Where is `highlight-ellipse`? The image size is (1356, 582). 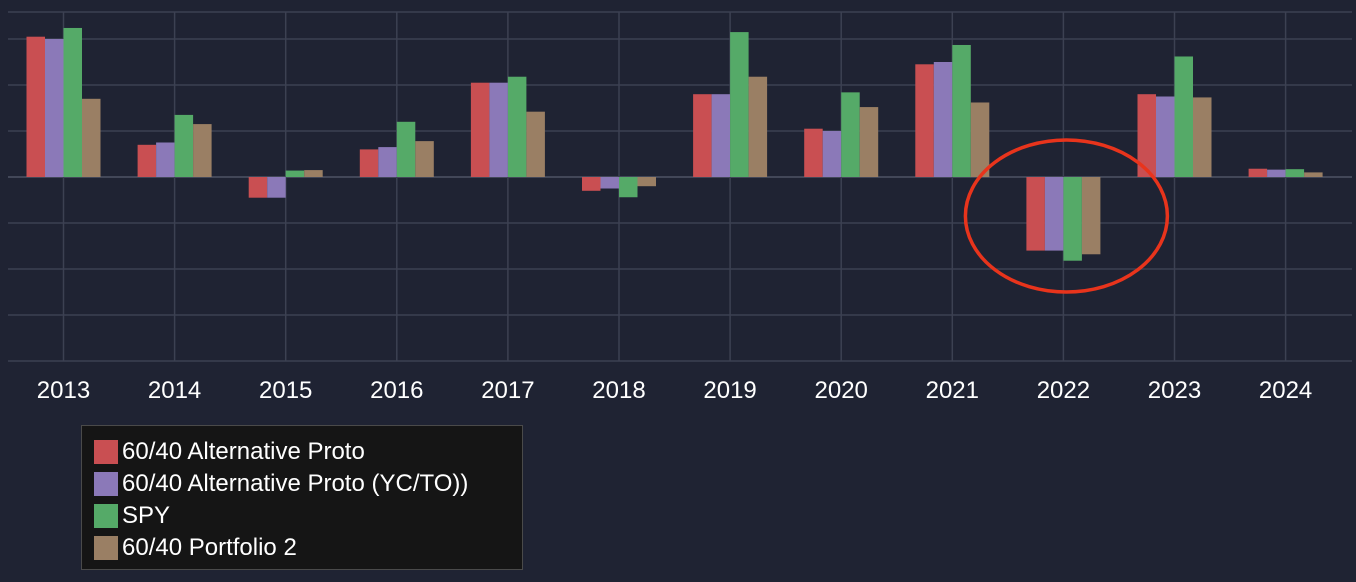
highlight-ellipse is located at coordinates (1066, 216).